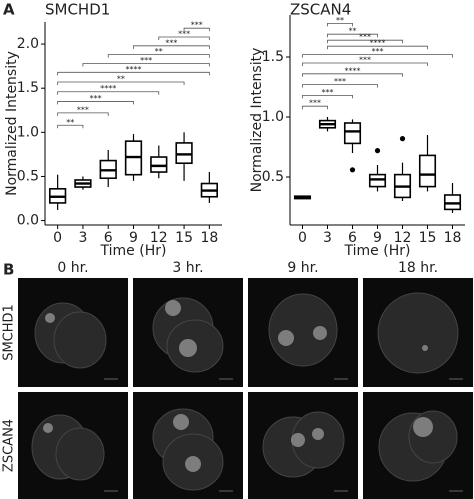  What do you see at coordinates (9, 332) in the screenshot?
I see `row-label: SMCHD1` at bounding box center [9, 332].